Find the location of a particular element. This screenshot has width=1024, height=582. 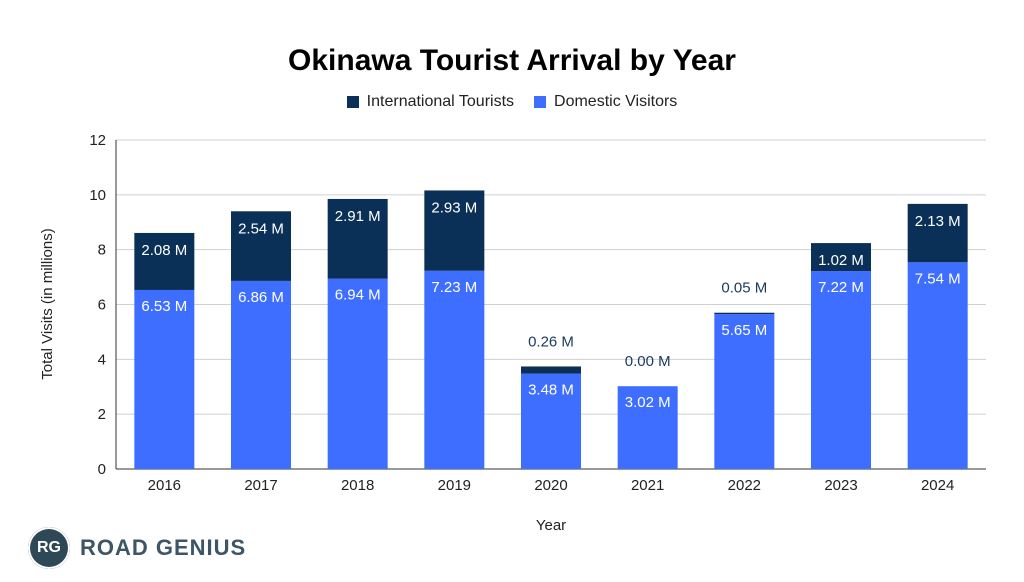

data-label-international: 0.00 M is located at coordinates (648, 361).